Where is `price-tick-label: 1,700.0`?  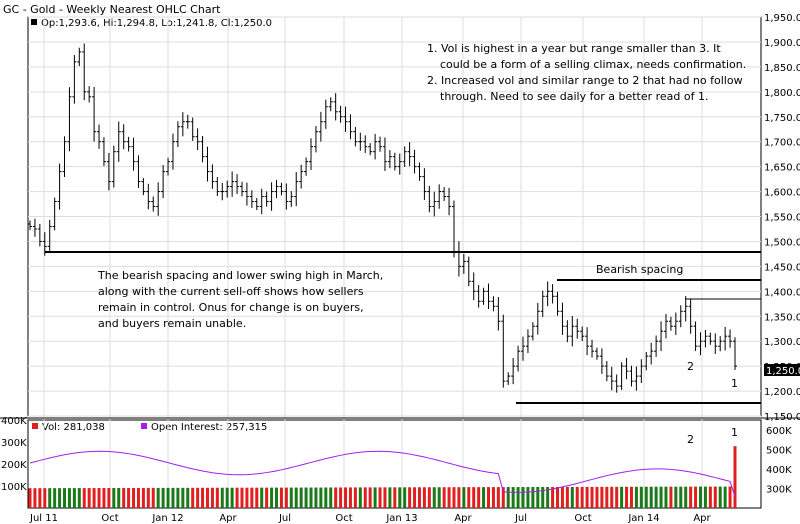
price-tick-label: 1,700.0 is located at coordinates (782, 143).